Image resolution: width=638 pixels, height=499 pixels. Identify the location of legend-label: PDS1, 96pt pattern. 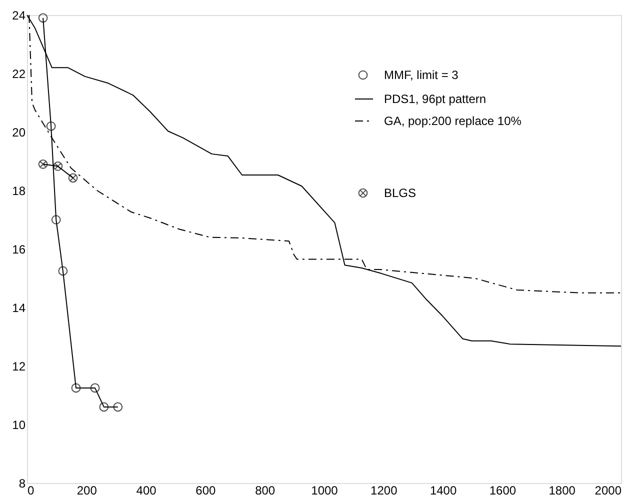
(435, 99).